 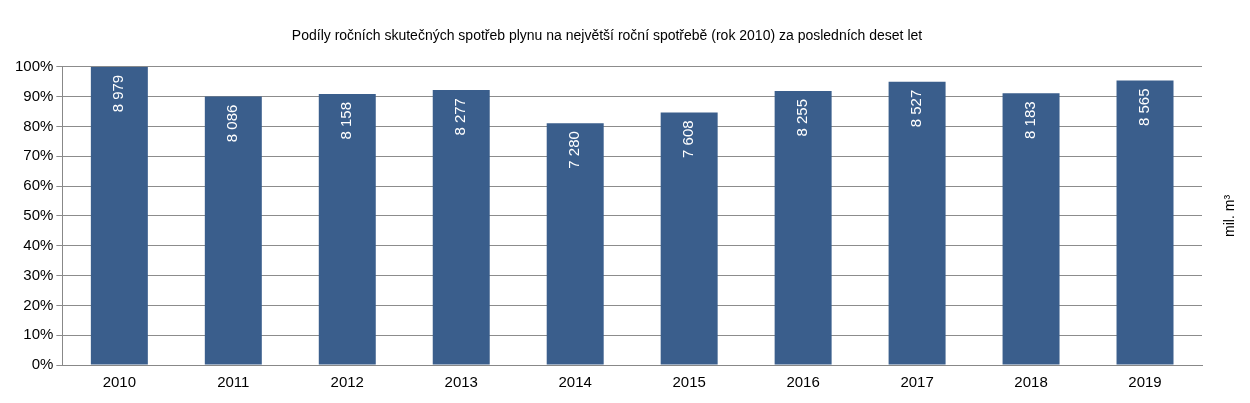 What do you see at coordinates (38, 304) in the screenshot?
I see `y-tick-label: 20%` at bounding box center [38, 304].